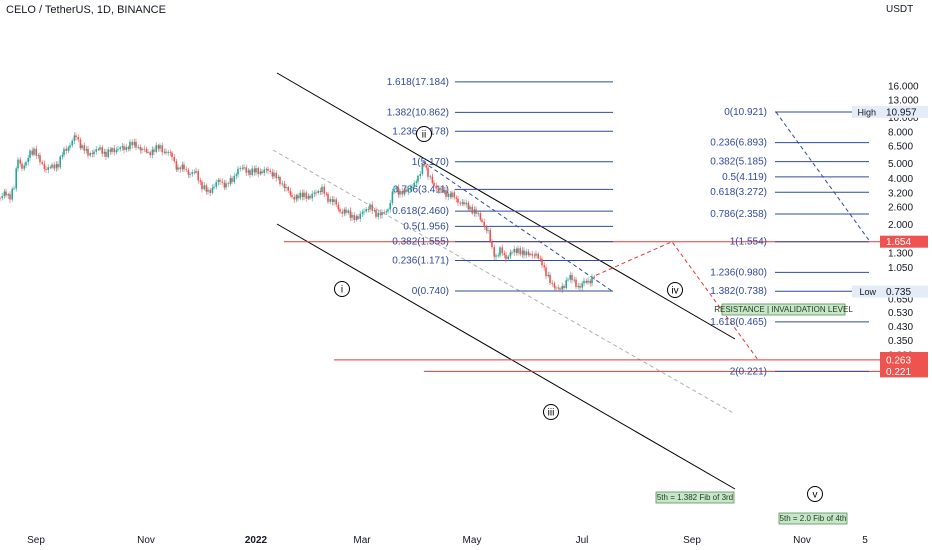 Image resolution: width=932 pixels, height=550 pixels. What do you see at coordinates (582, 540) in the screenshot?
I see `x-tick-5: Jul` at bounding box center [582, 540].